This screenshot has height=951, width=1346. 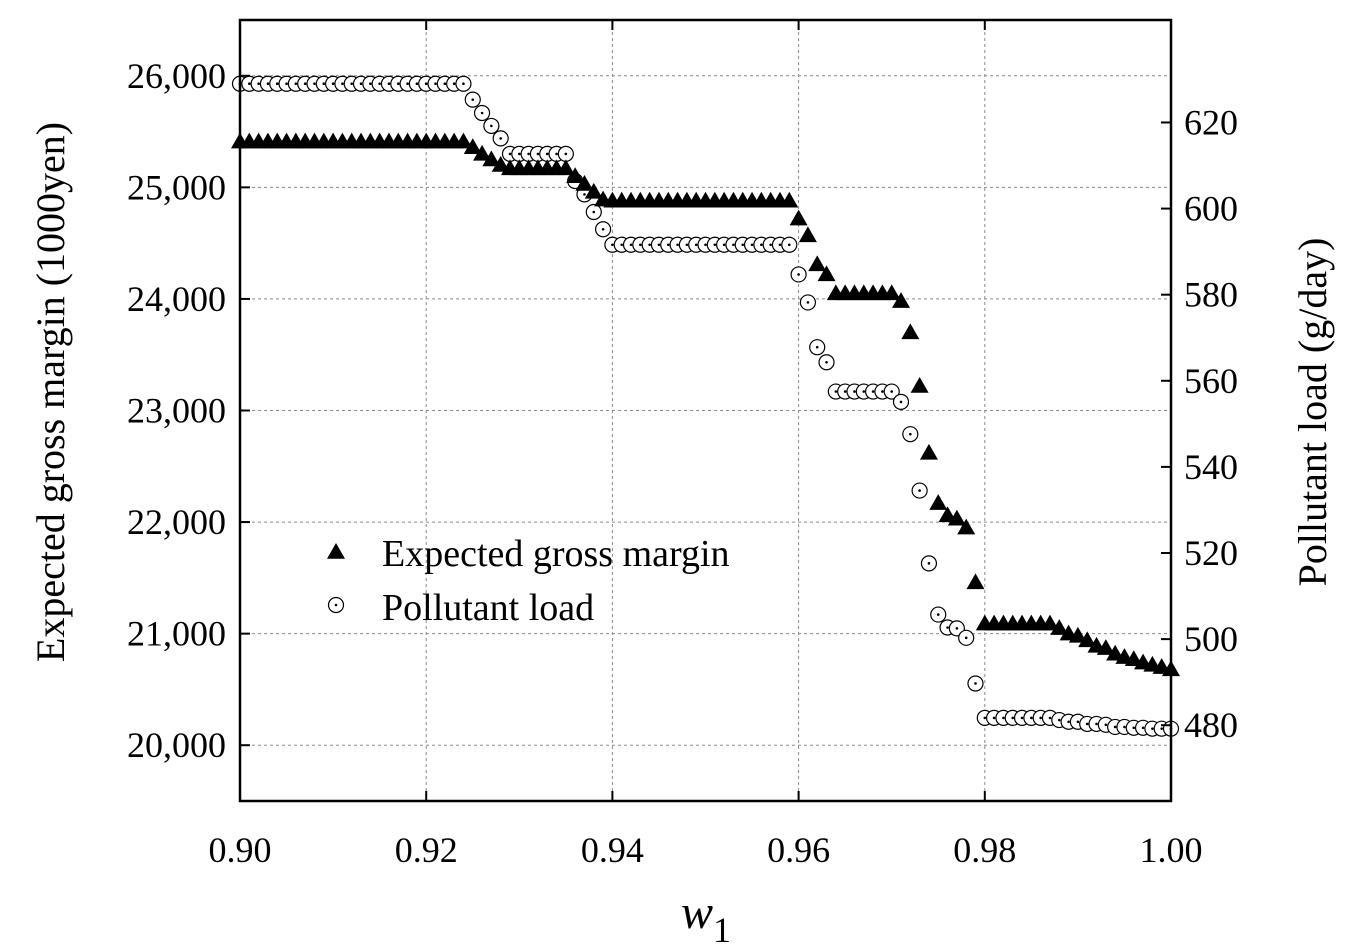 What do you see at coordinates (722, 930) in the screenshot?
I see `x-axis-title-subscript: 1` at bounding box center [722, 930].